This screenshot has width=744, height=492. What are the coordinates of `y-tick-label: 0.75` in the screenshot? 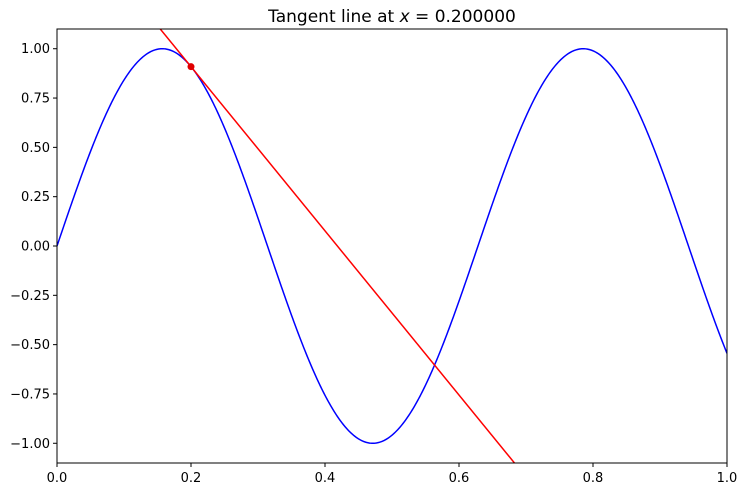 It's located at (35, 99).